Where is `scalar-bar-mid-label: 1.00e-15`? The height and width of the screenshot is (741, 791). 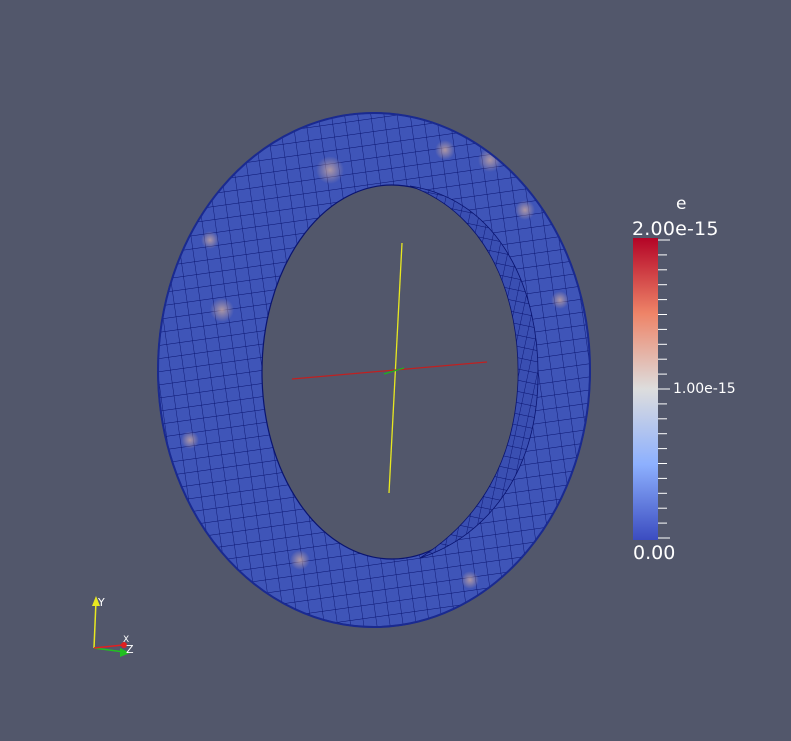
scalar-bar-mid-label: 1.00e-15 is located at coordinates (704, 389).